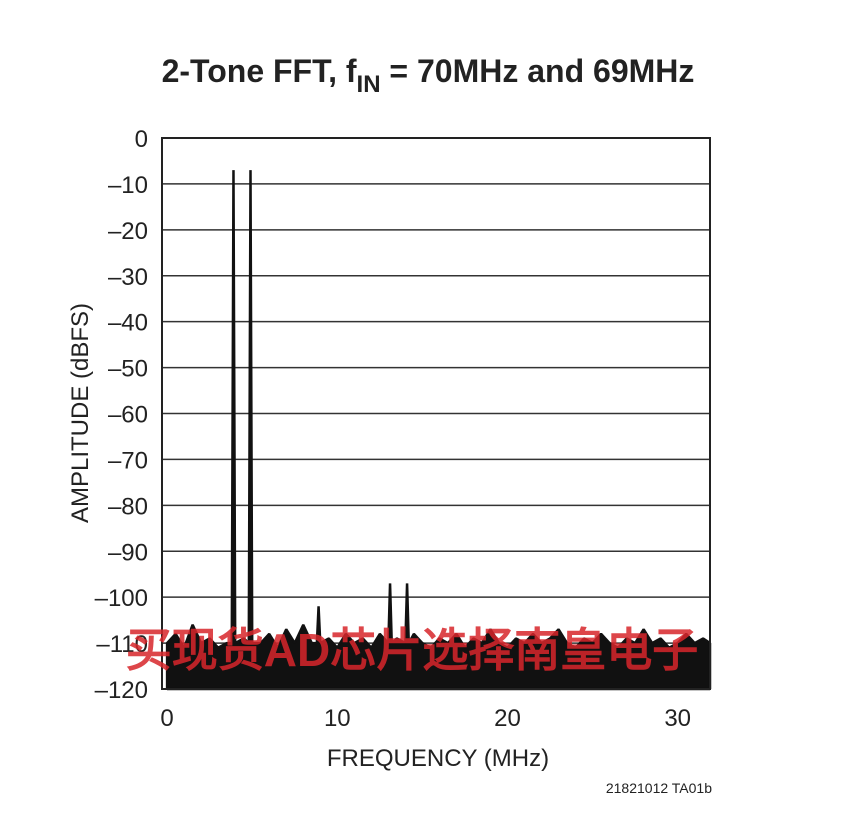 Image resolution: width=842 pixels, height=830 pixels. What do you see at coordinates (507, 718) in the screenshot?
I see `x-tick-label: 20` at bounding box center [507, 718].